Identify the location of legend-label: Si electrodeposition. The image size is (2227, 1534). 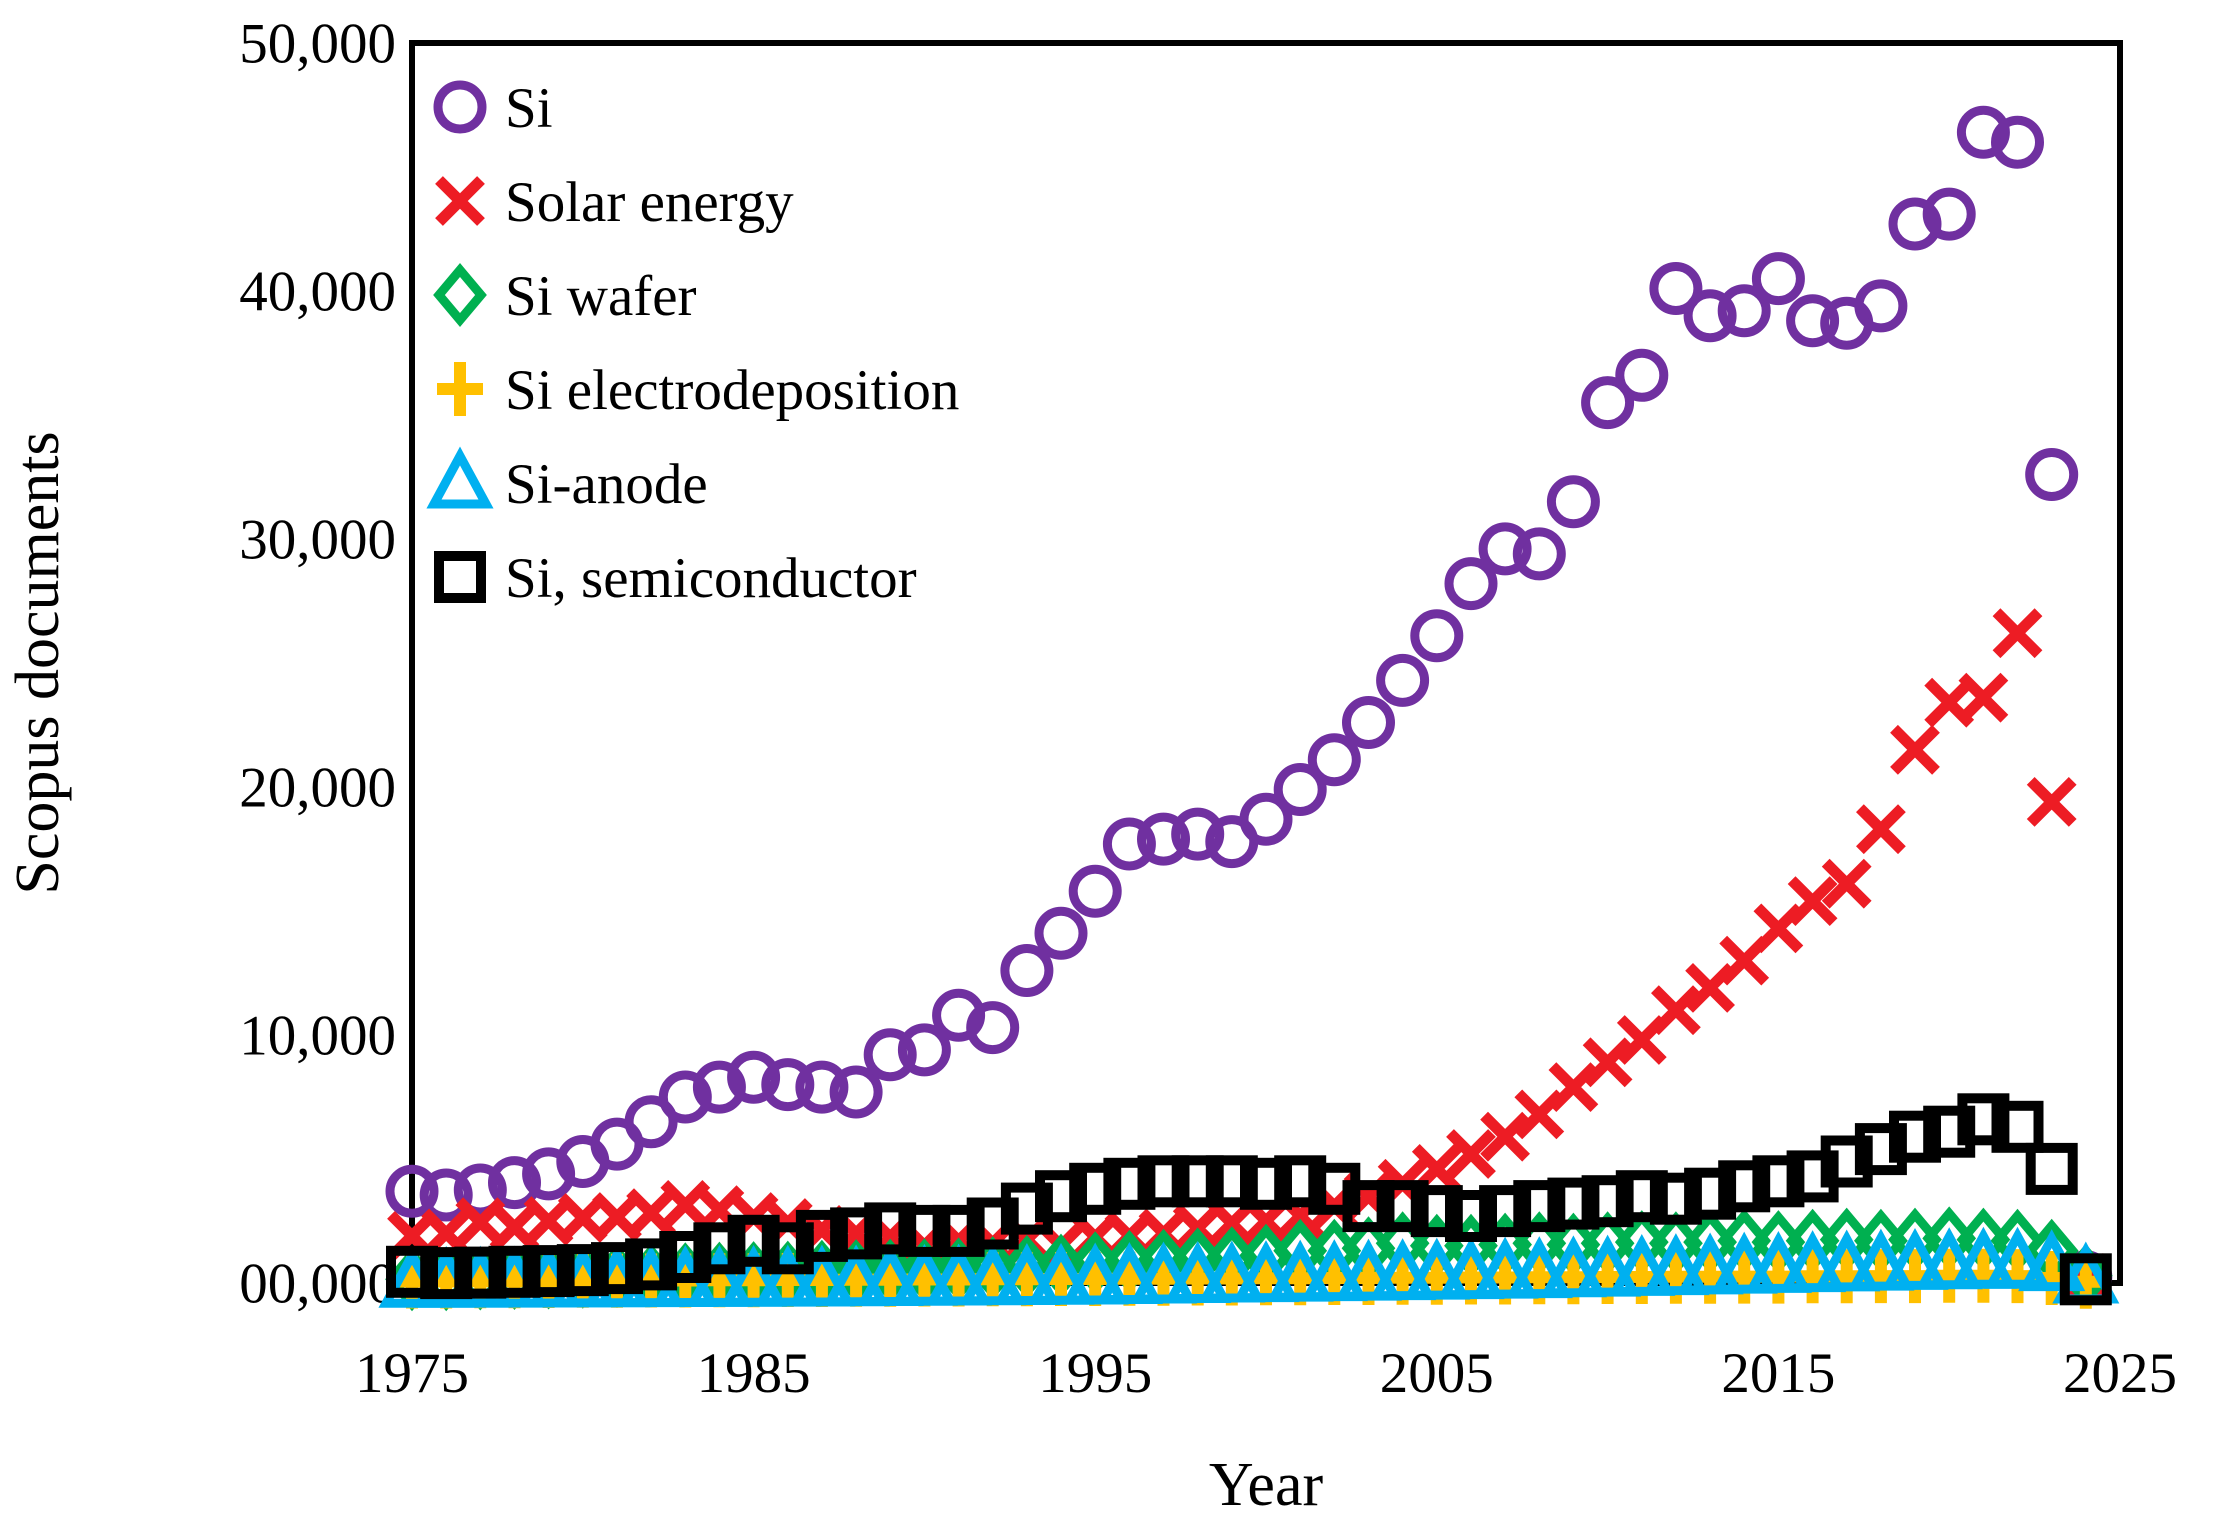
(732, 390).